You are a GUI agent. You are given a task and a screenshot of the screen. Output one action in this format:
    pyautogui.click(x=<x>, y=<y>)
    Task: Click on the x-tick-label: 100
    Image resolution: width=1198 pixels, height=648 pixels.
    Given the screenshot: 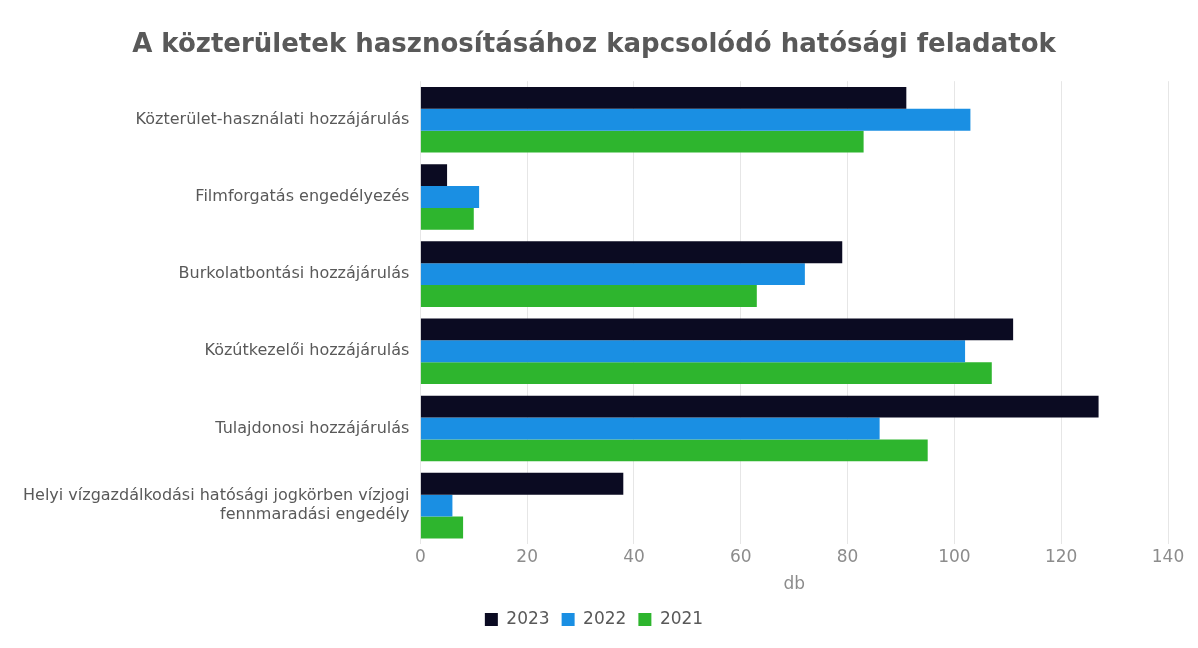 What is the action you would take?
    pyautogui.click(x=954, y=555)
    